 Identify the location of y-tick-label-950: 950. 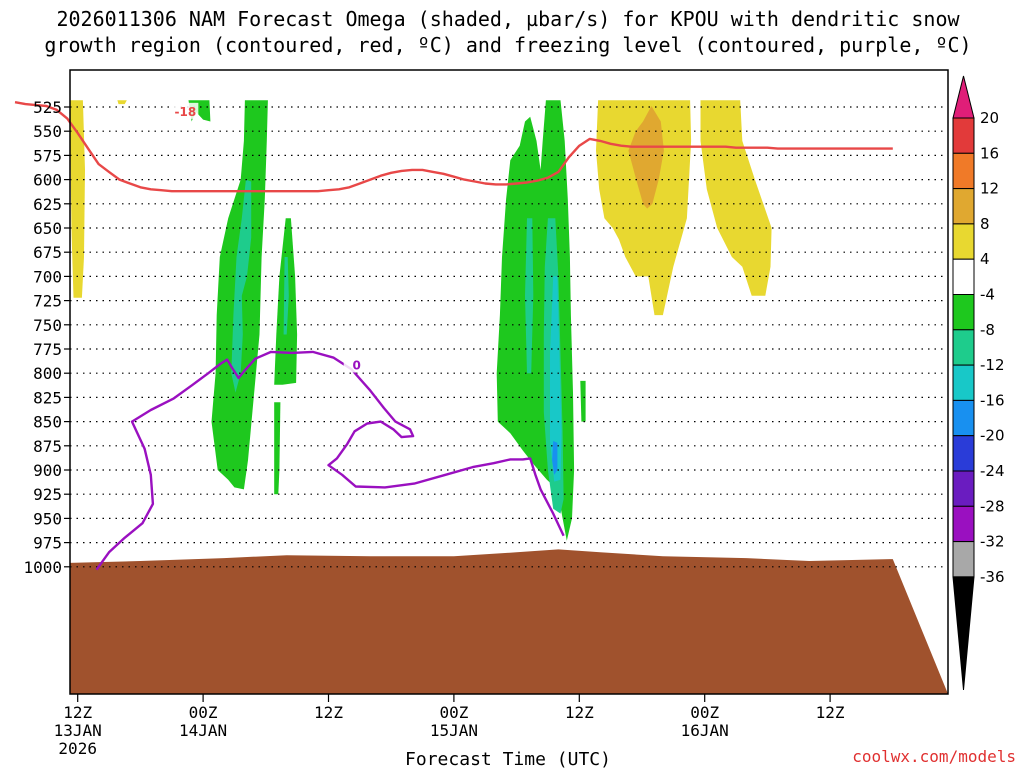
(47, 518).